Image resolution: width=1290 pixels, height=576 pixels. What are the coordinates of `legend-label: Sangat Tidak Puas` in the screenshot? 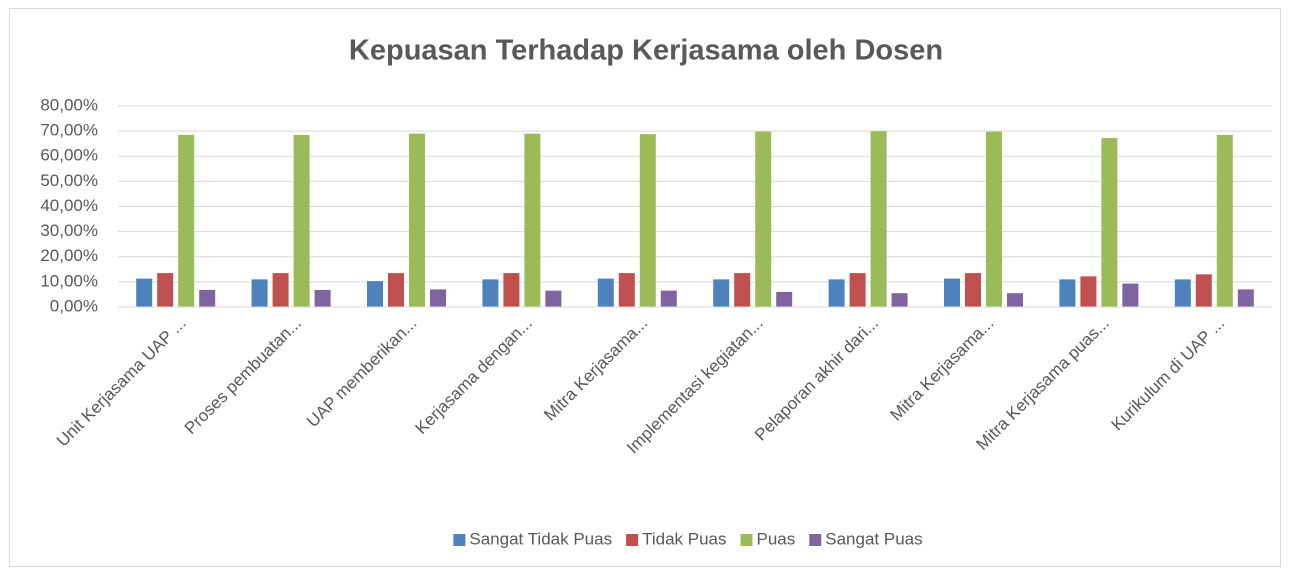 It's located at (540, 538).